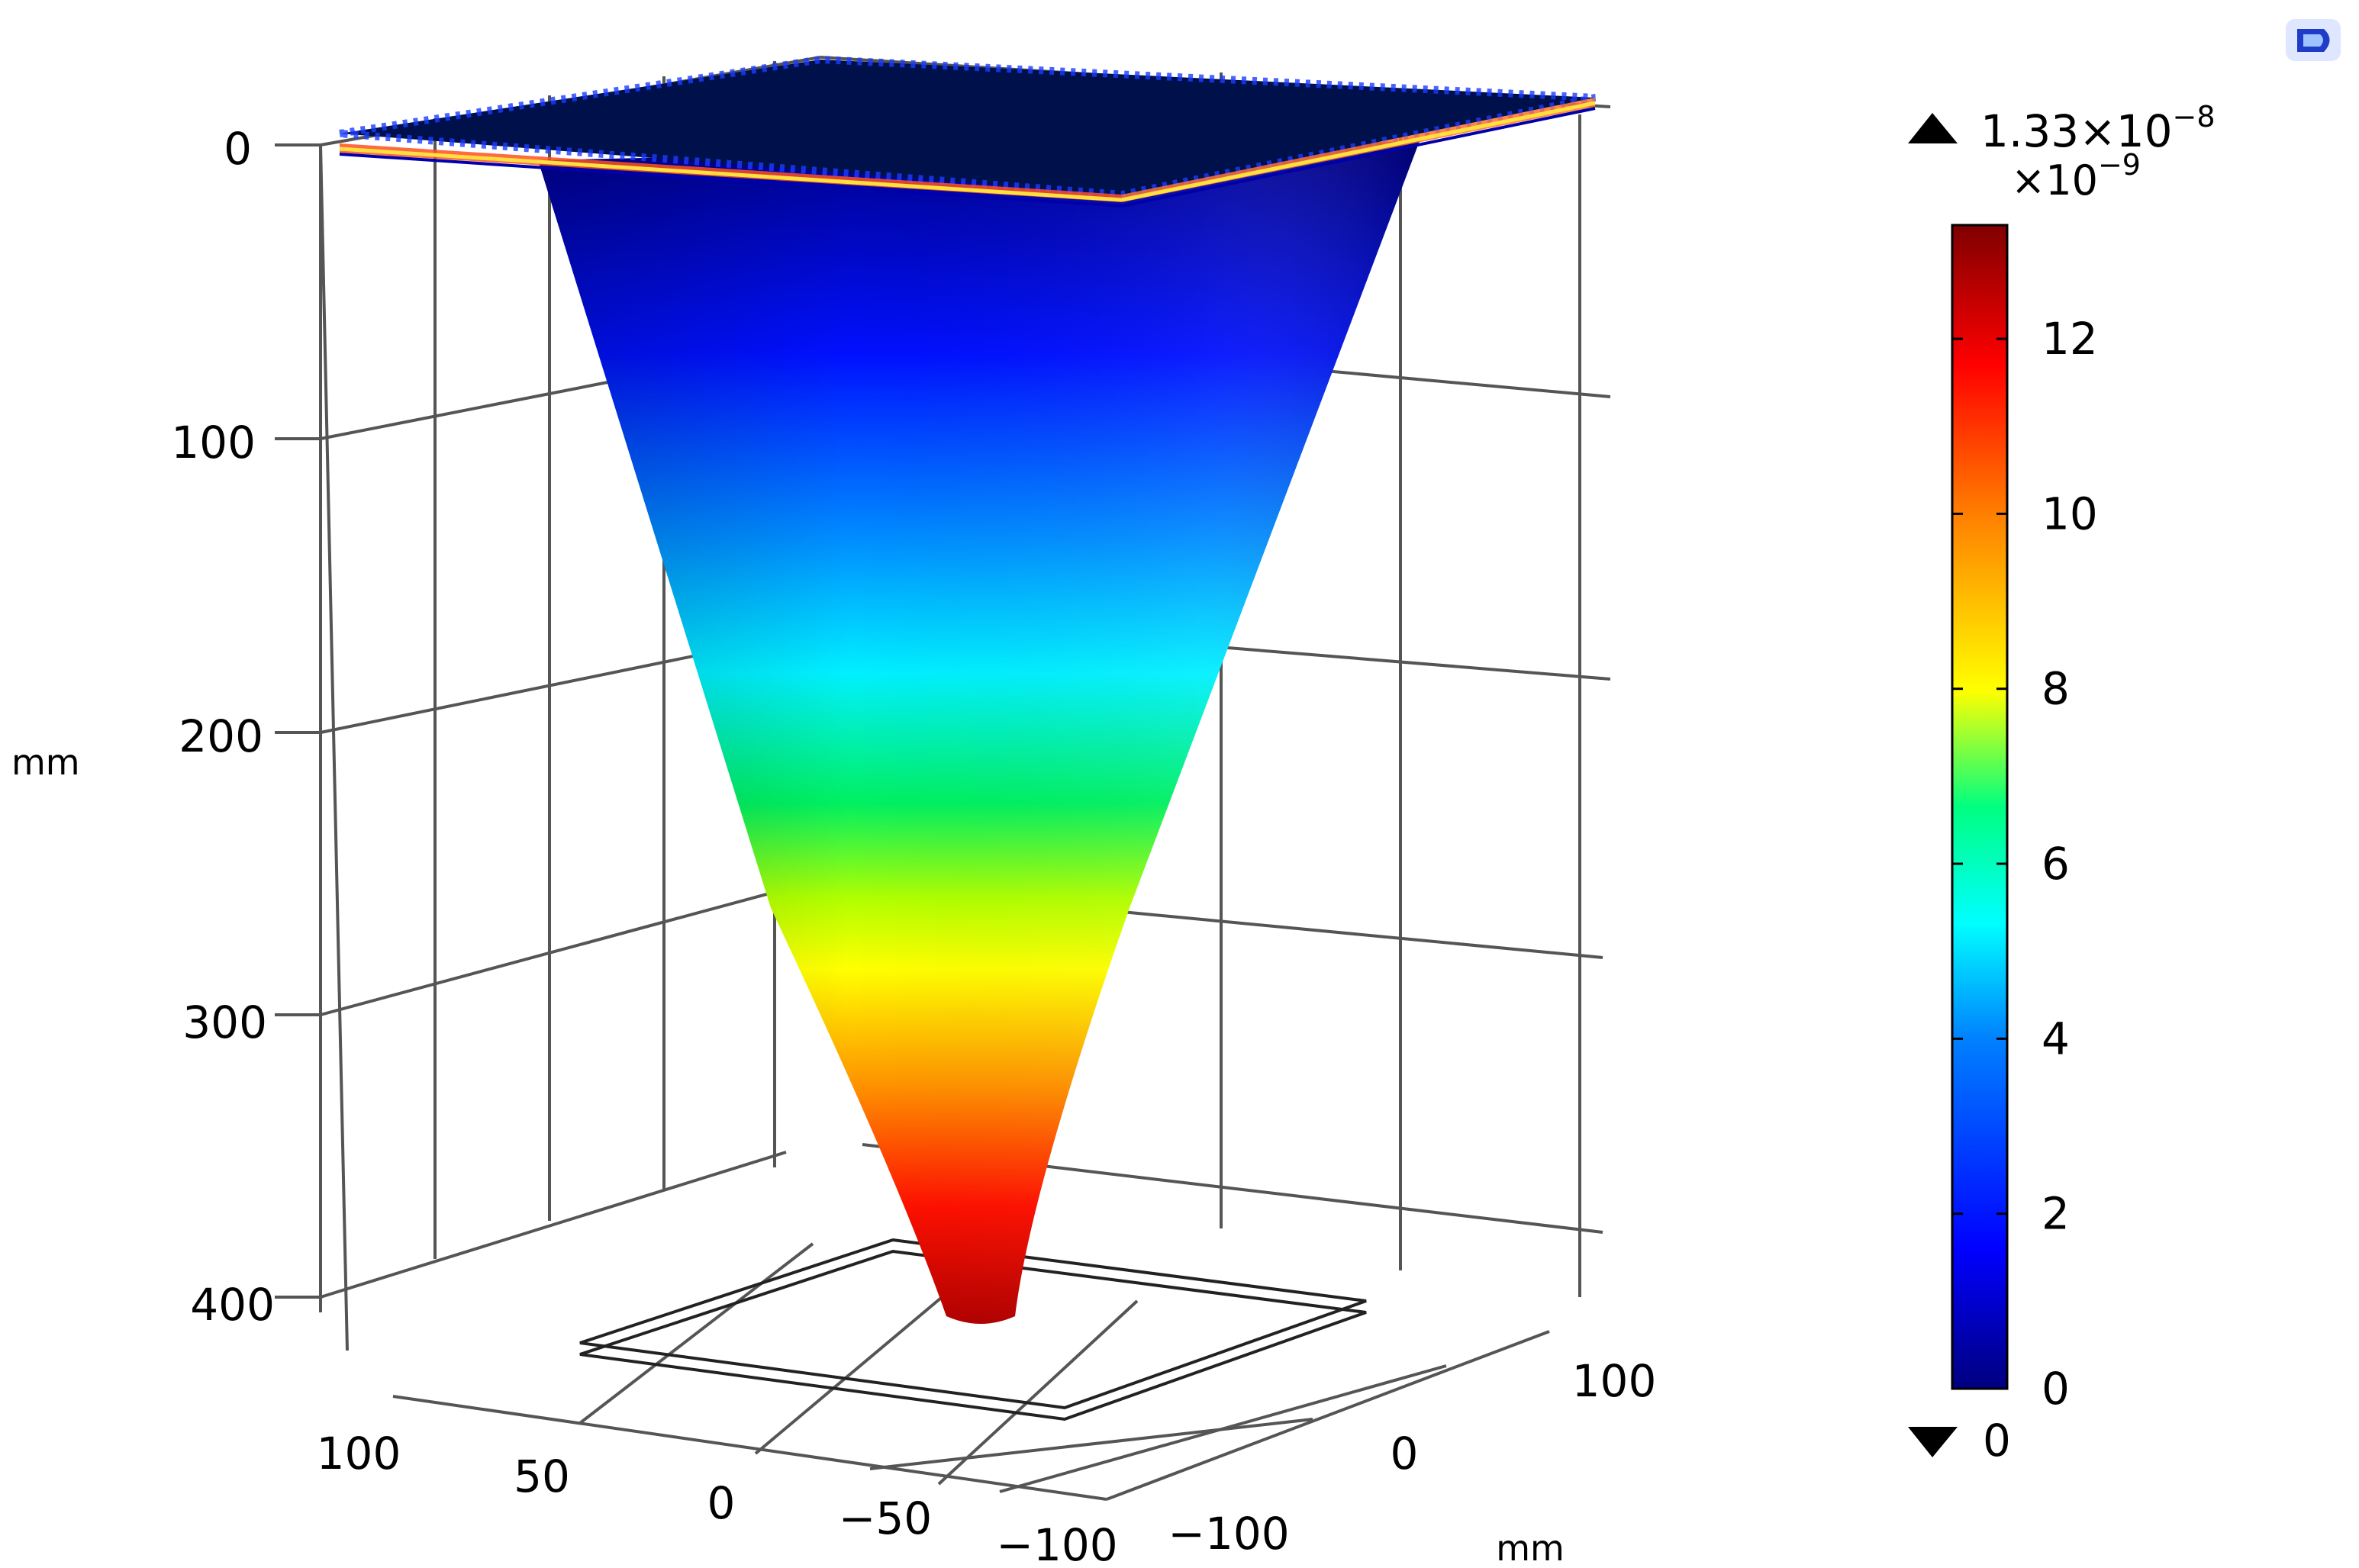 The width and height of the screenshot is (2359, 1568). Describe the element at coordinates (1933, 128) in the screenshot. I see `max-triangle-icon` at that location.